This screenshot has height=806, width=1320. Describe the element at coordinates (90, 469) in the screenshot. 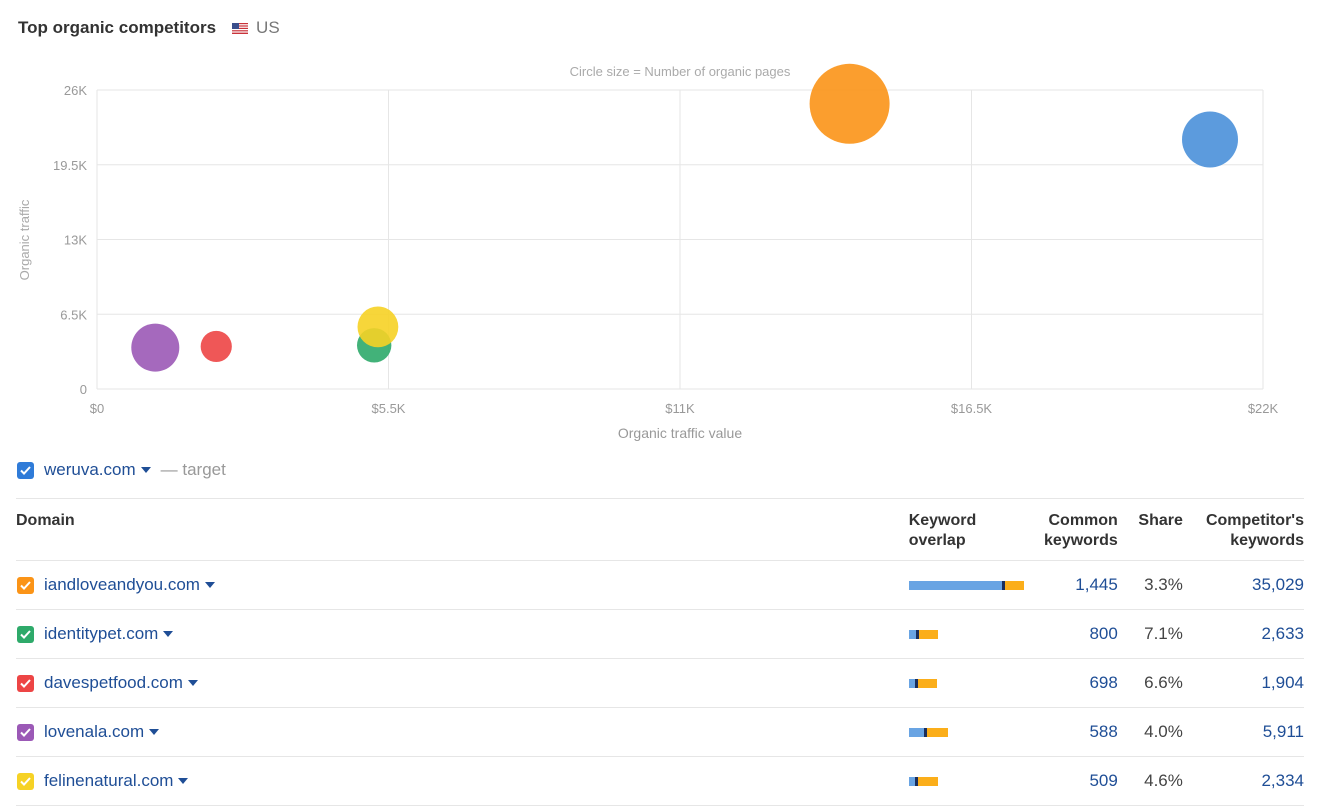

I see `target-domain-link: weruva.com` at that location.